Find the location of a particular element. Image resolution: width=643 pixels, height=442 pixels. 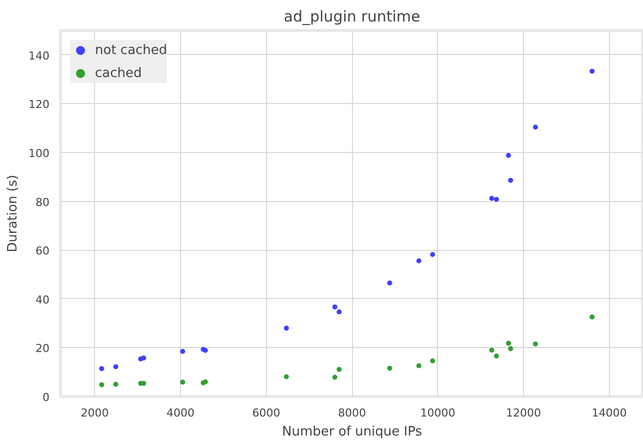

x-tick-label: 6000 is located at coordinates (266, 413).